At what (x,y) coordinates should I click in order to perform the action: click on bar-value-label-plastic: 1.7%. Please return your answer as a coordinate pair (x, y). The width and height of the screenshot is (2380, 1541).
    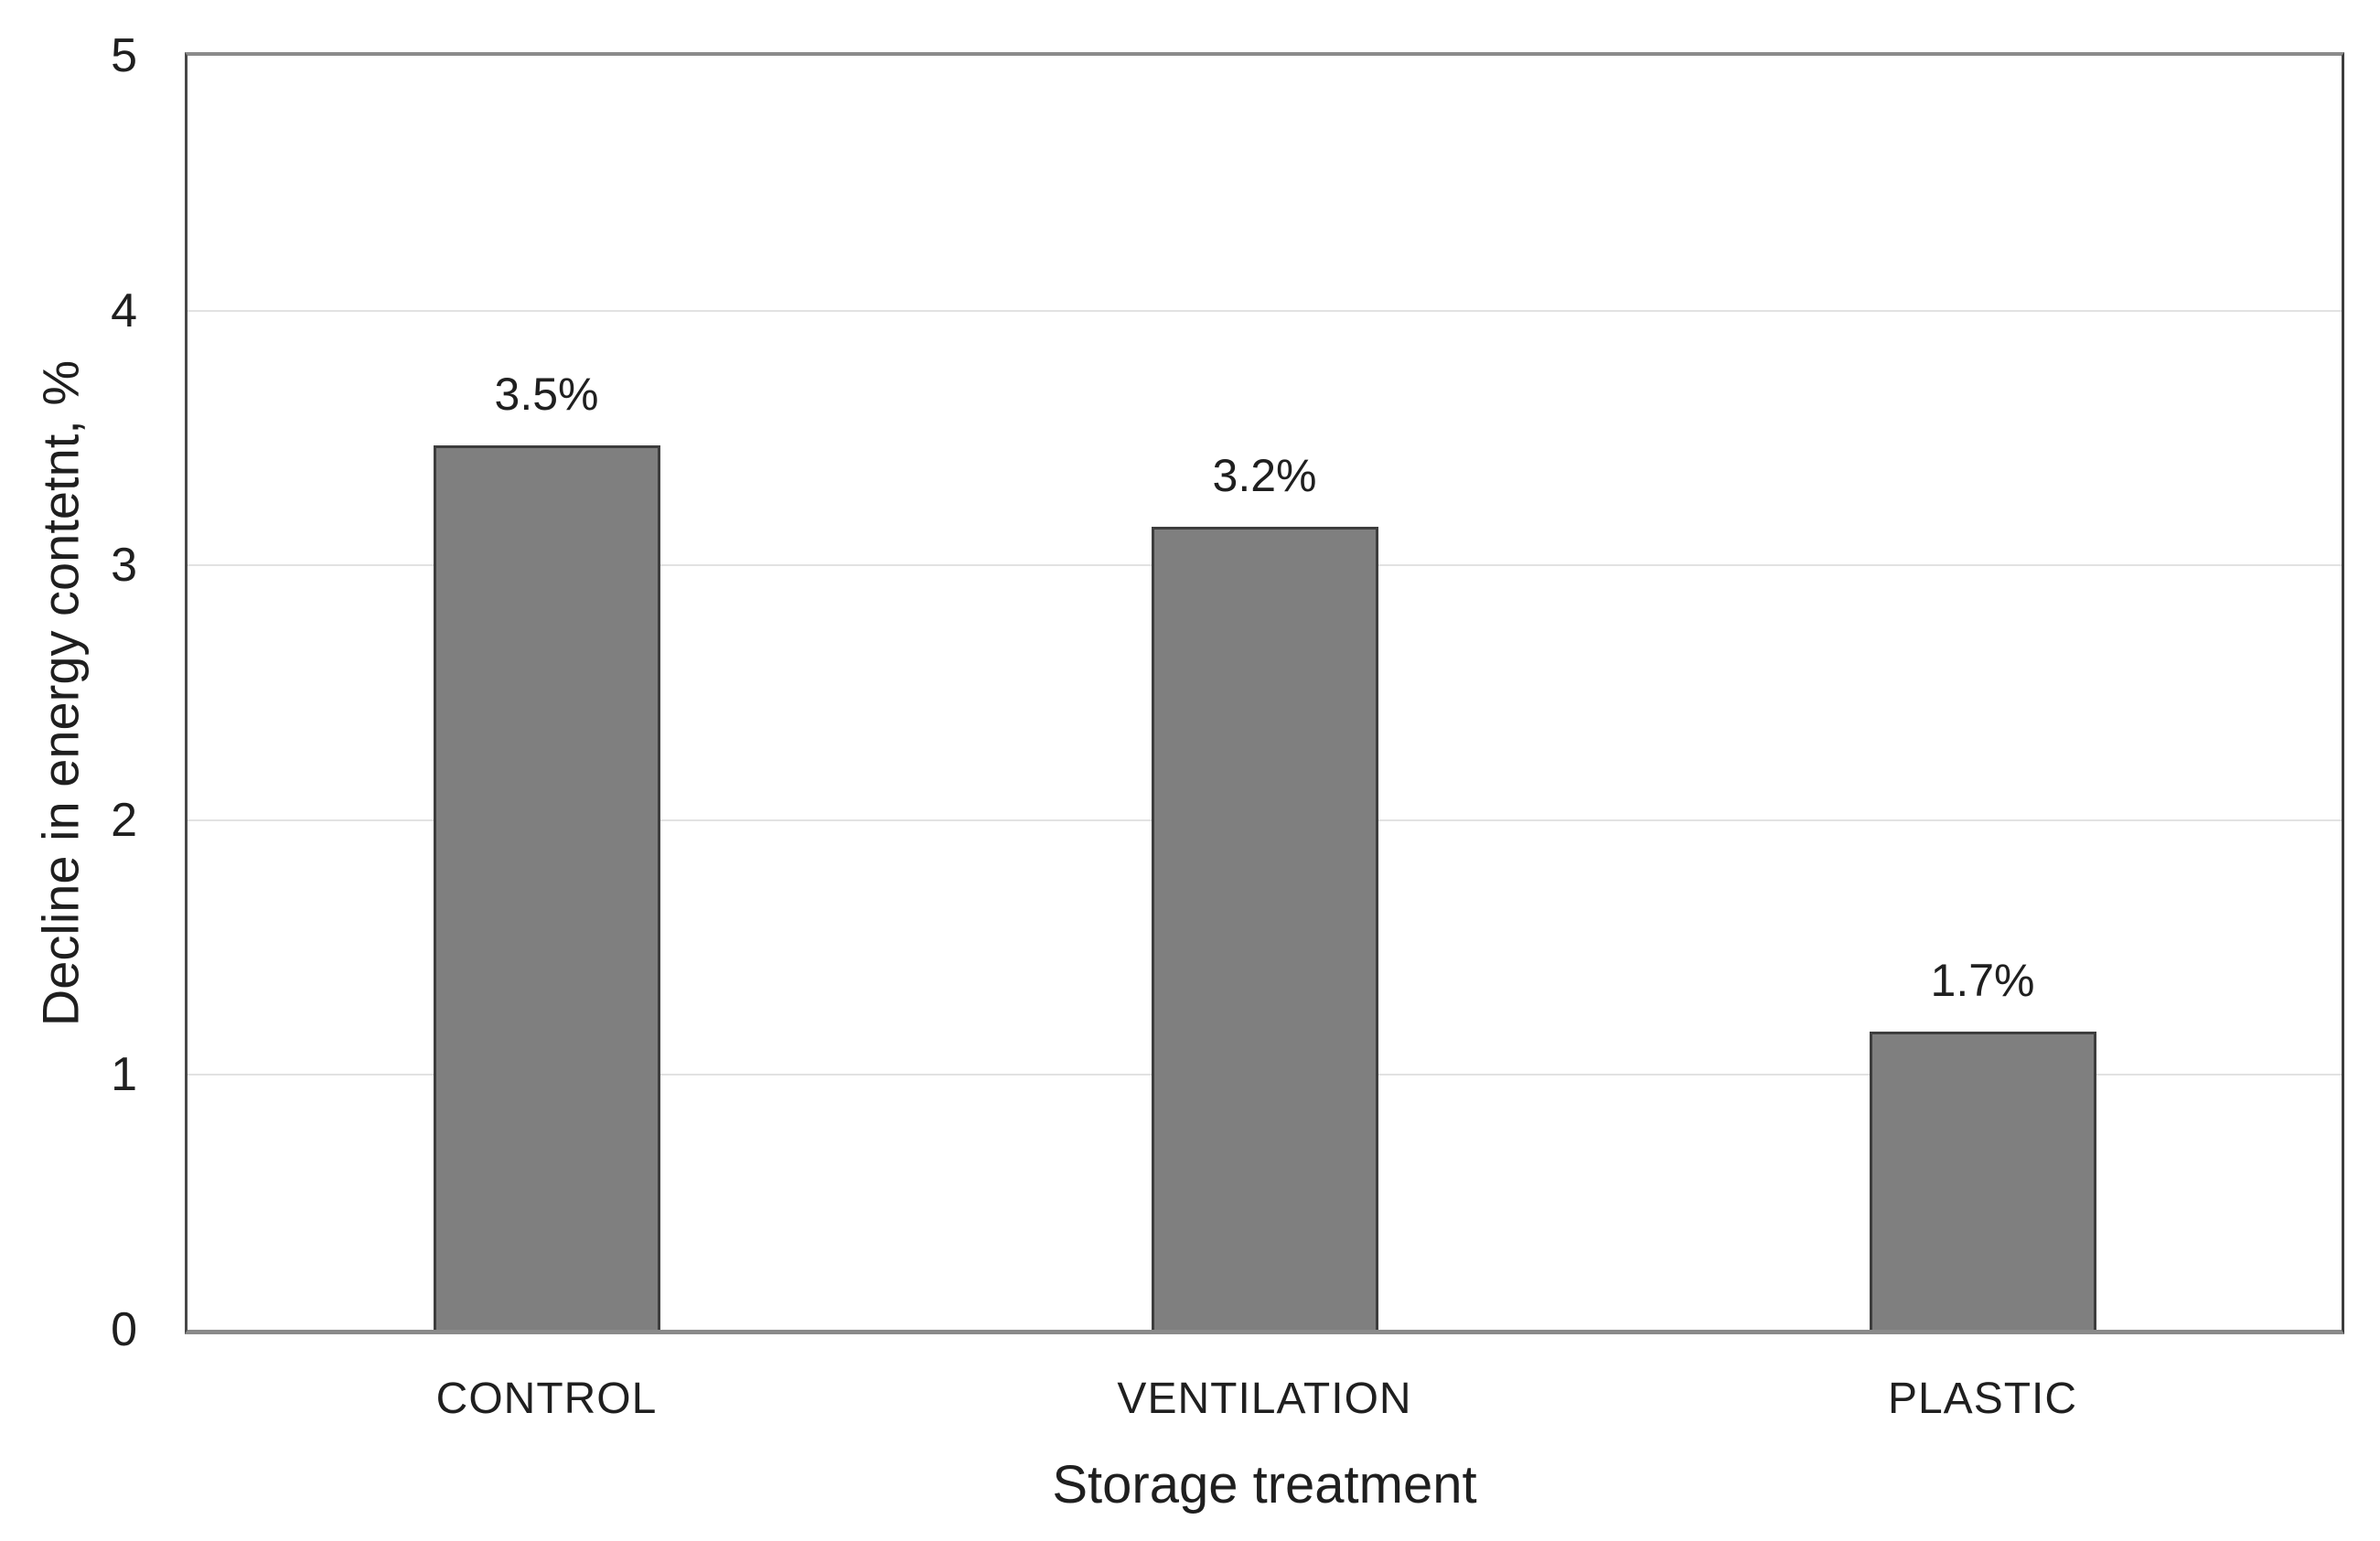
    Looking at the image, I should click on (1982, 981).